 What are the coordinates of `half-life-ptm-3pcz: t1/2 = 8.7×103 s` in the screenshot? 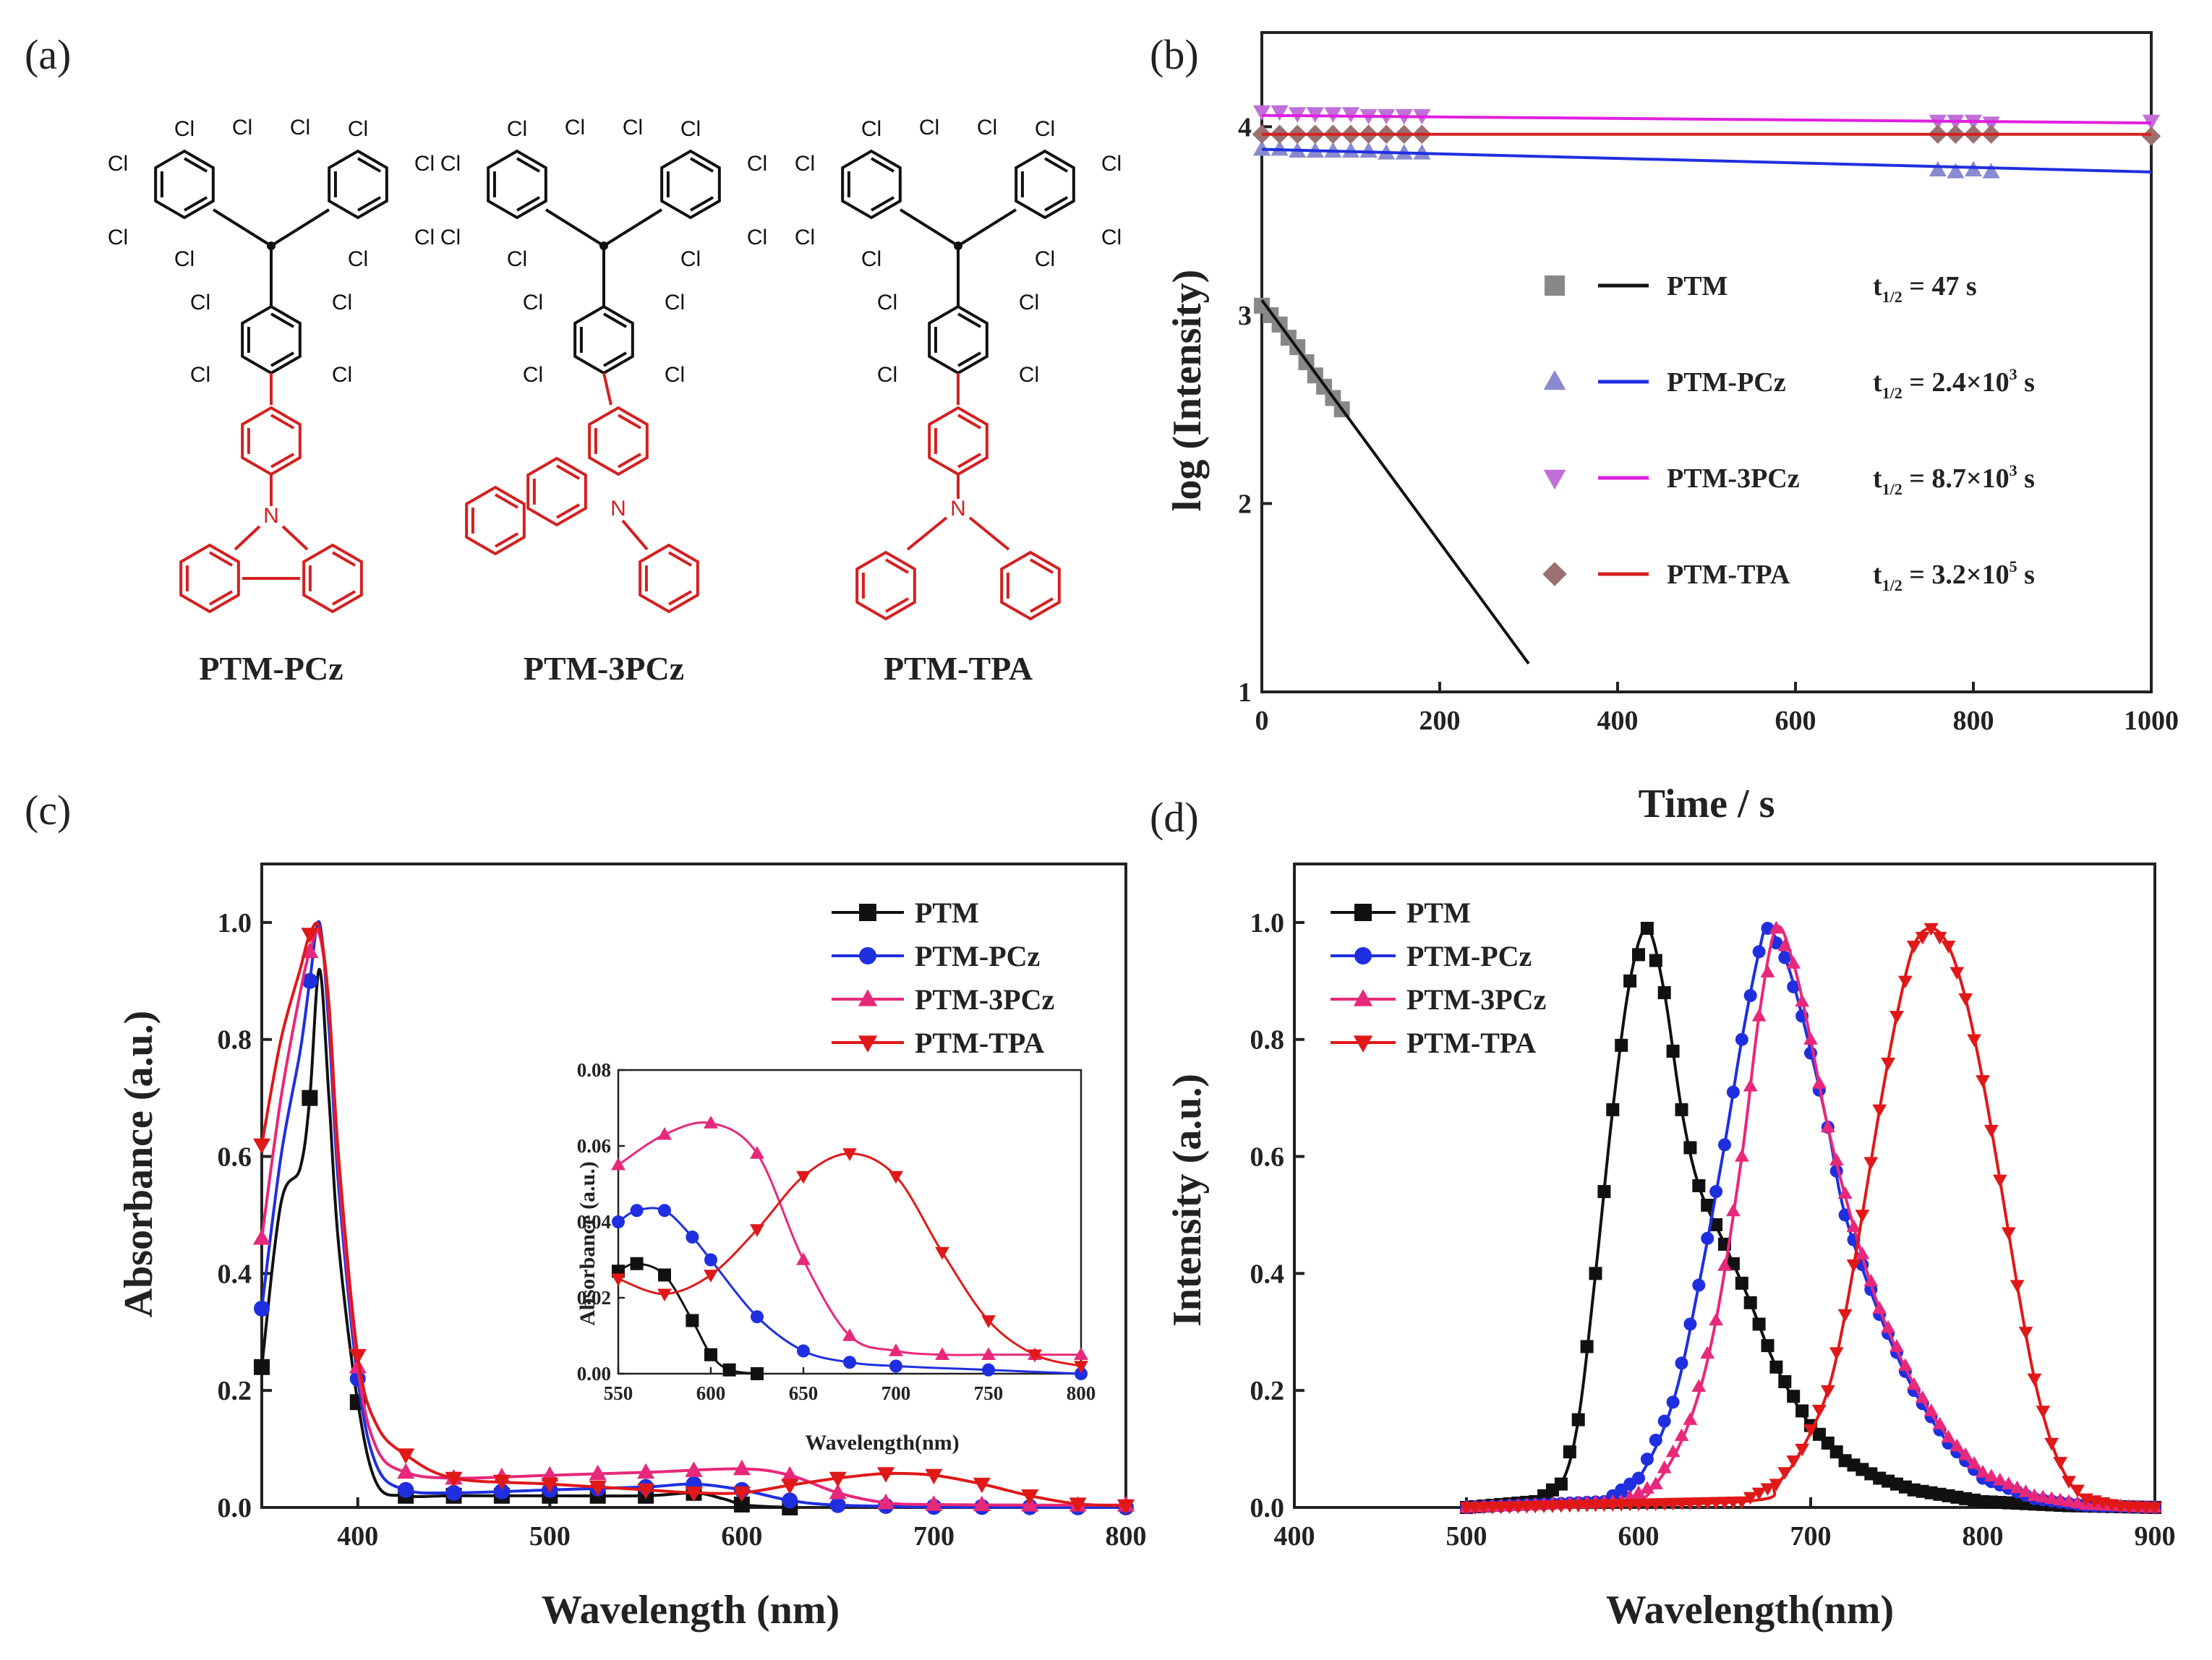 It's located at (1954, 480).